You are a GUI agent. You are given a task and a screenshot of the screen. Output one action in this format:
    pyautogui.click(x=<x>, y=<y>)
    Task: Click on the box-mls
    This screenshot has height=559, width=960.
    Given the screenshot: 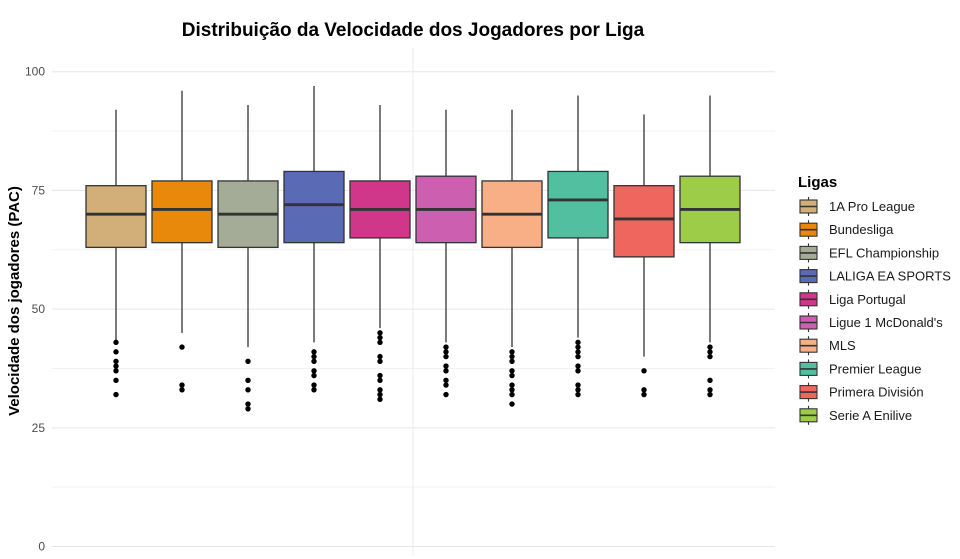 What is the action you would take?
    pyautogui.click(x=512, y=258)
    